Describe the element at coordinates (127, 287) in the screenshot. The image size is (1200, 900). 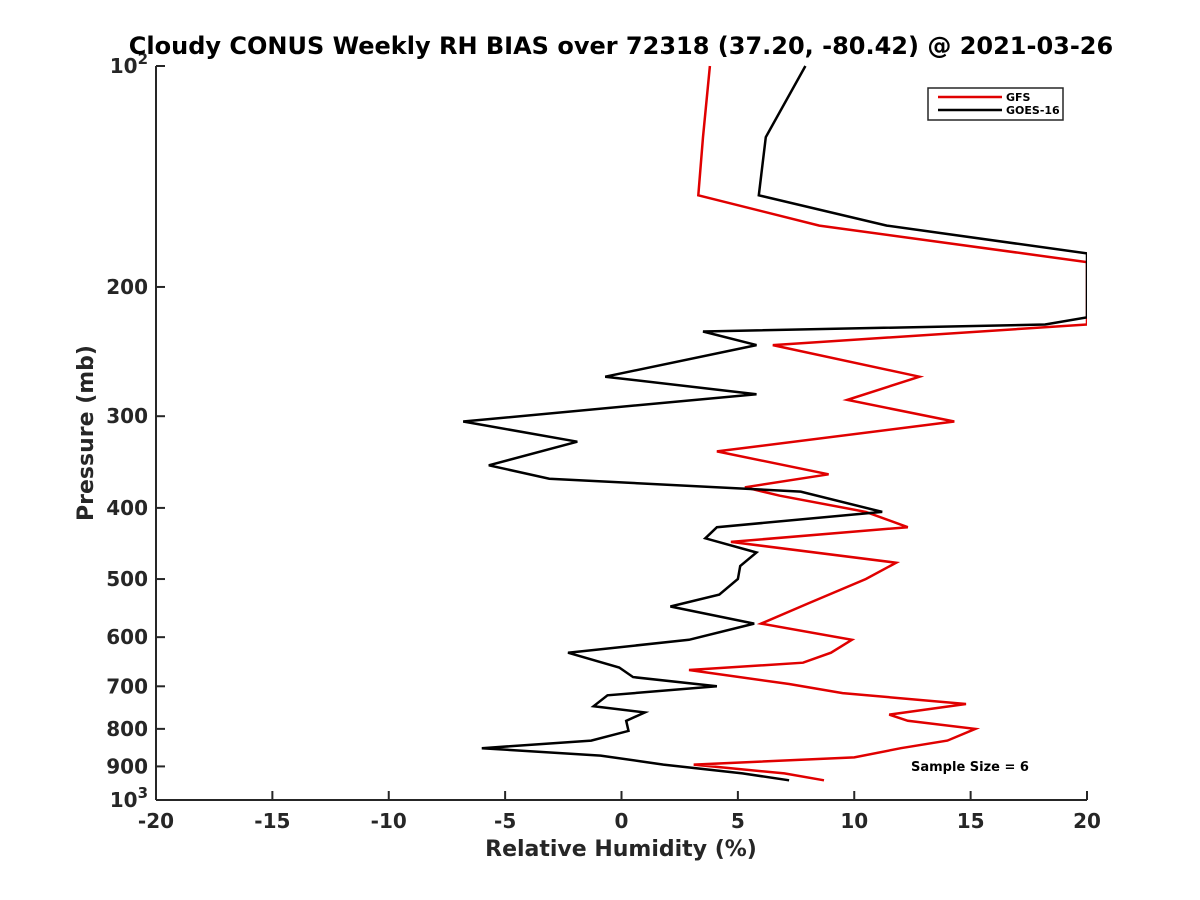
I see `y-tick-label: 200` at that location.